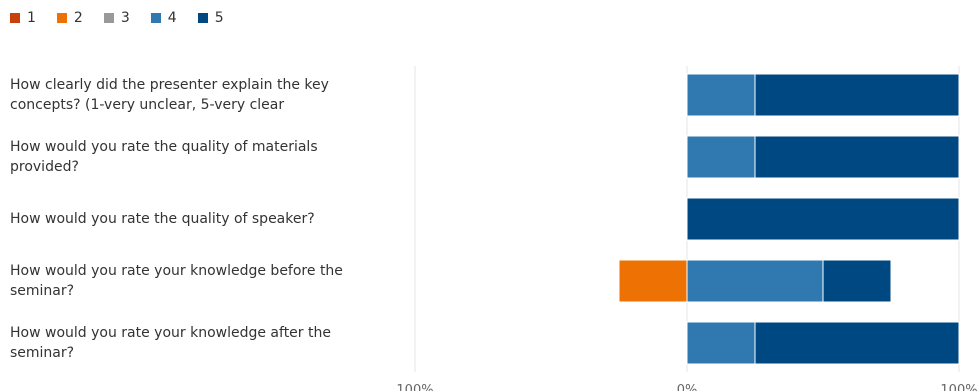 The width and height of the screenshot is (978, 391). Describe the element at coordinates (163, 18) in the screenshot. I see `legend-item-4: 4` at that location.